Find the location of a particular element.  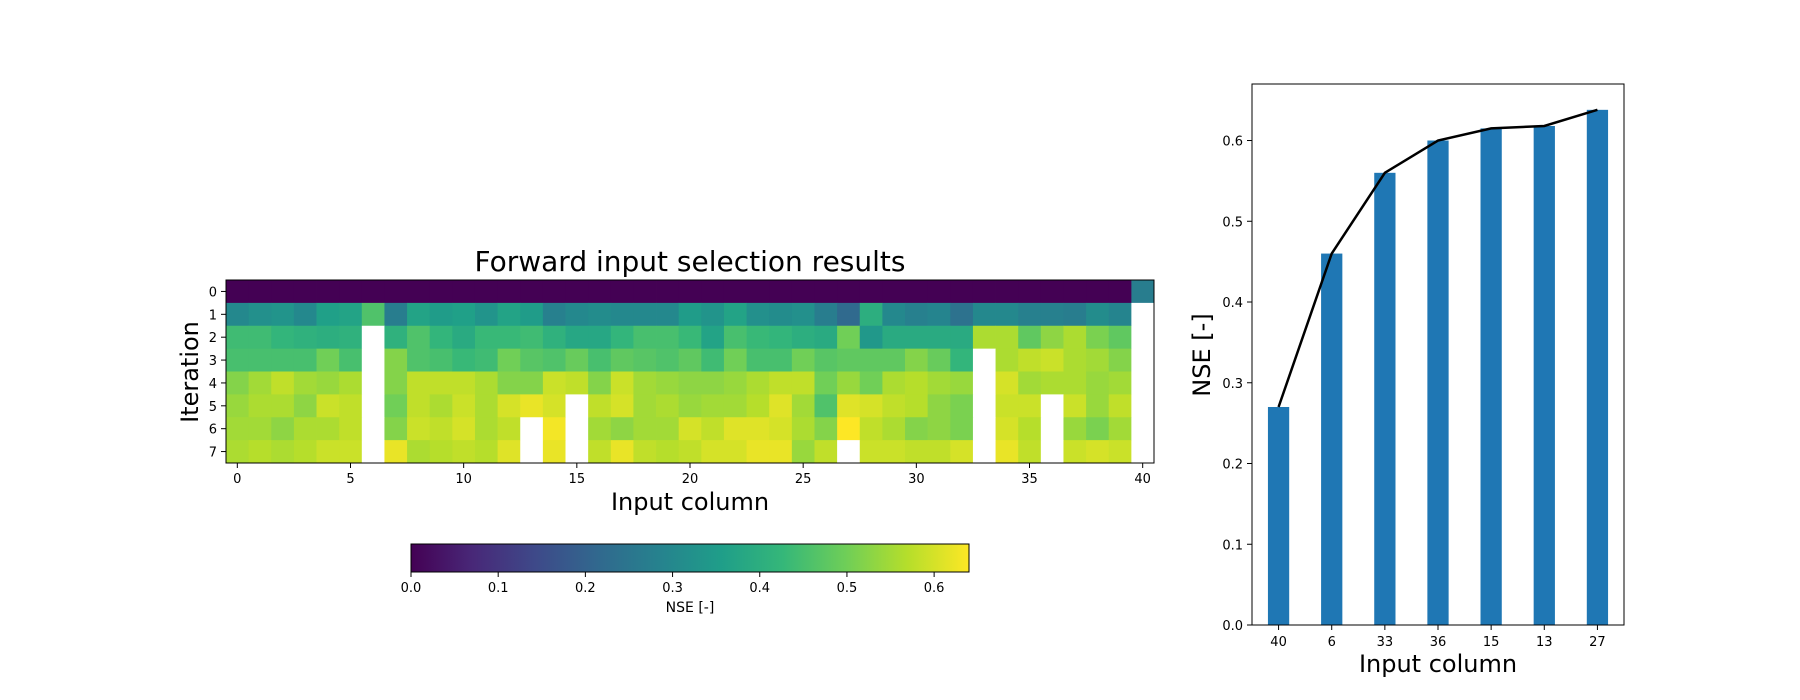

bar-y-tick-label: 0.4 is located at coordinates (1232, 303).